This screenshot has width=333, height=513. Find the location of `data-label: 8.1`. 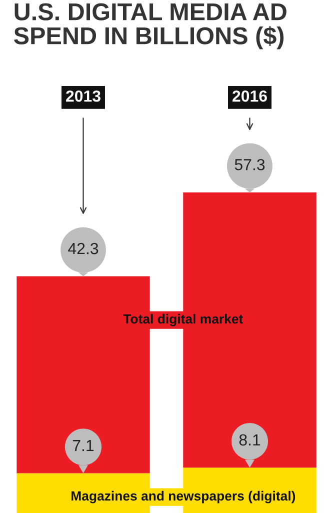

data-label: 8.1 is located at coordinates (249, 440).